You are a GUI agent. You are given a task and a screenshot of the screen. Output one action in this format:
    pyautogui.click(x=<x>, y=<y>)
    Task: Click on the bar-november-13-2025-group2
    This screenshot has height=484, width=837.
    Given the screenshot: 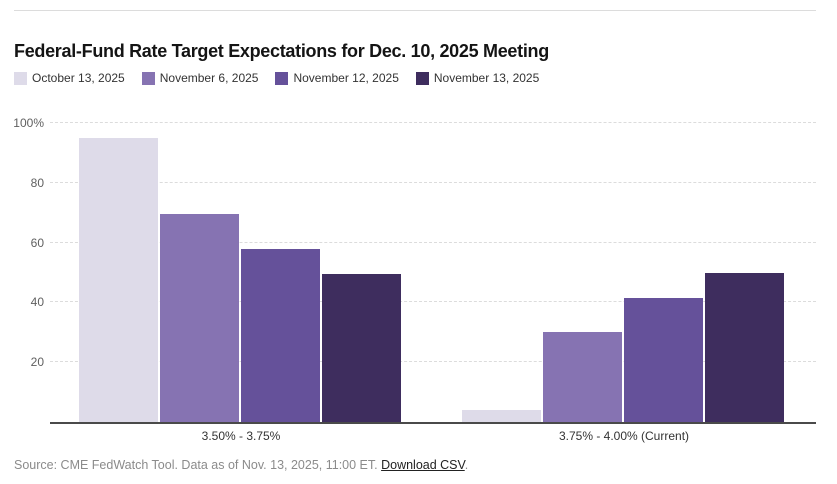 What is the action you would take?
    pyautogui.click(x=744, y=347)
    